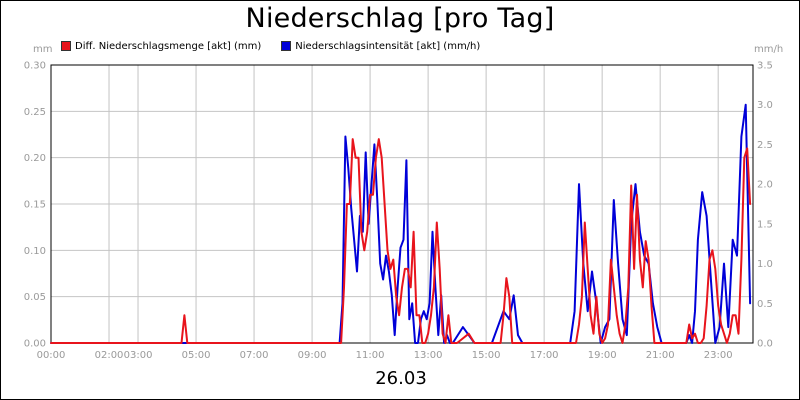  Describe the element at coordinates (765, 66) in the screenshot. I see `y-right-tick-label: 3.5` at that location.